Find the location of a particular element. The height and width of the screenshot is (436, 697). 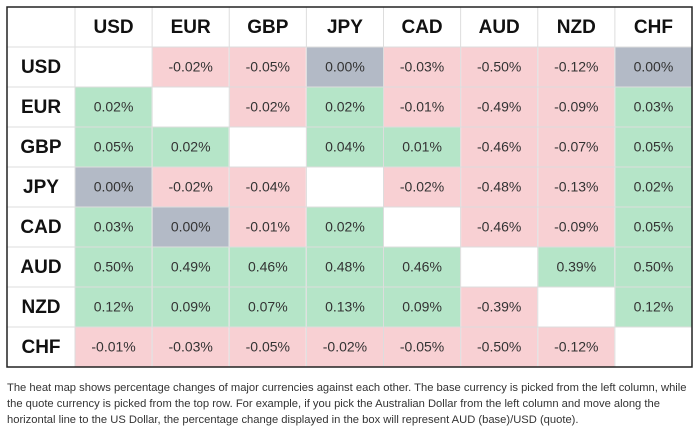

cell-label: -0.46% is located at coordinates (499, 227).